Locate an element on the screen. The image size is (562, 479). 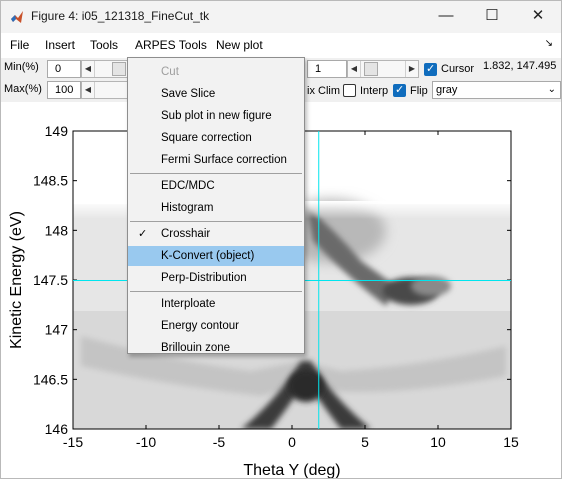
checkmark-icon: ✓ is located at coordinates (143, 234).